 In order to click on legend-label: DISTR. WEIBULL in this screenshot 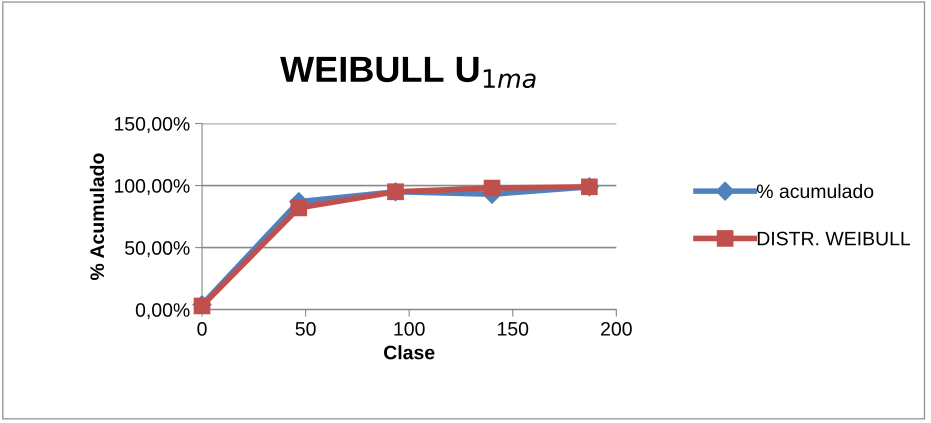, I will do `click(834, 239)`.